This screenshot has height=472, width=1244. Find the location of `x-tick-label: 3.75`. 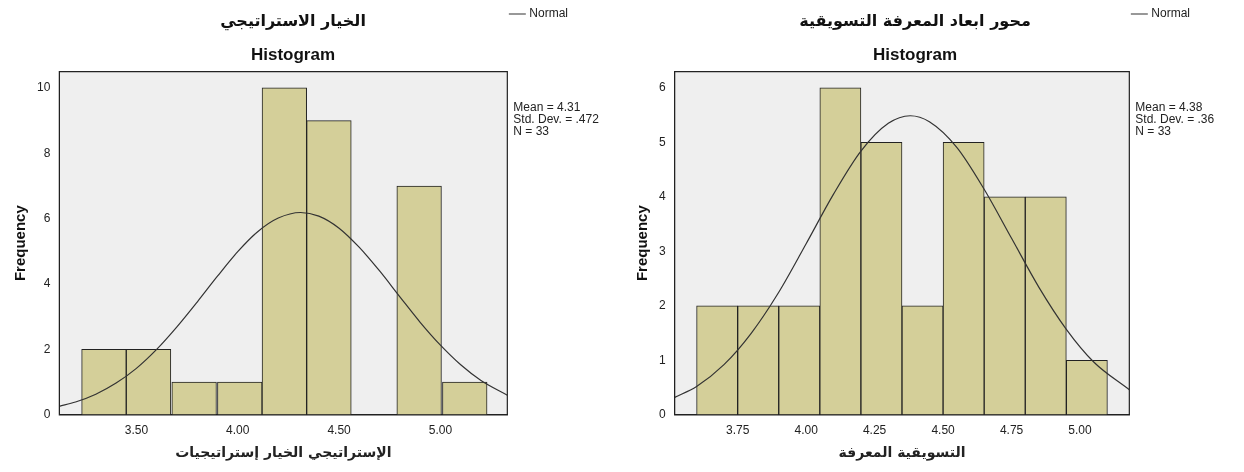

x-tick-label: 3.75 is located at coordinates (737, 430).